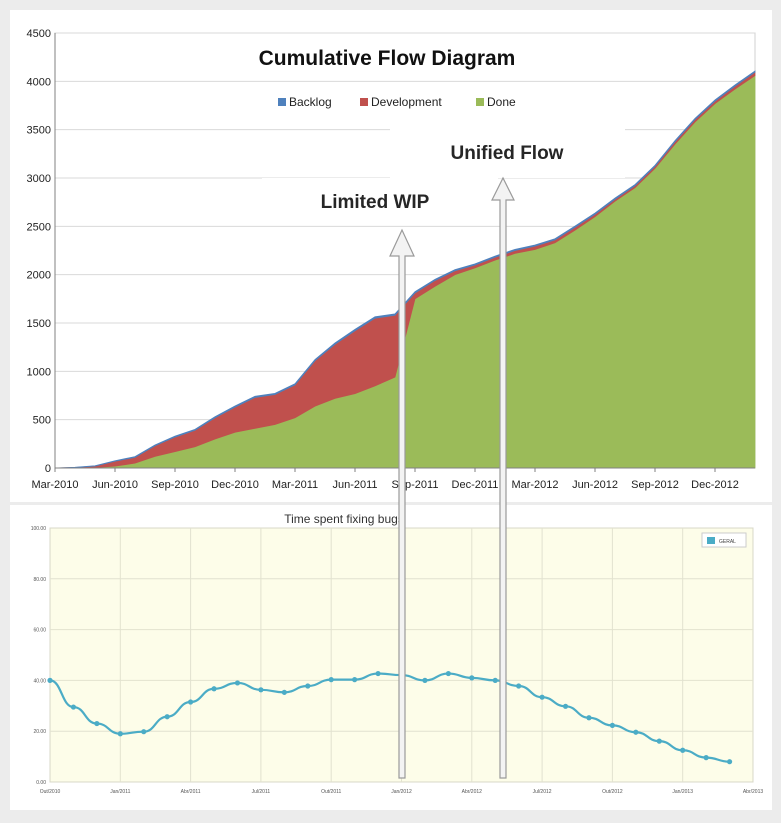  Describe the element at coordinates (711, 540) in the screenshot. I see `legend-swatch-geral` at that location.